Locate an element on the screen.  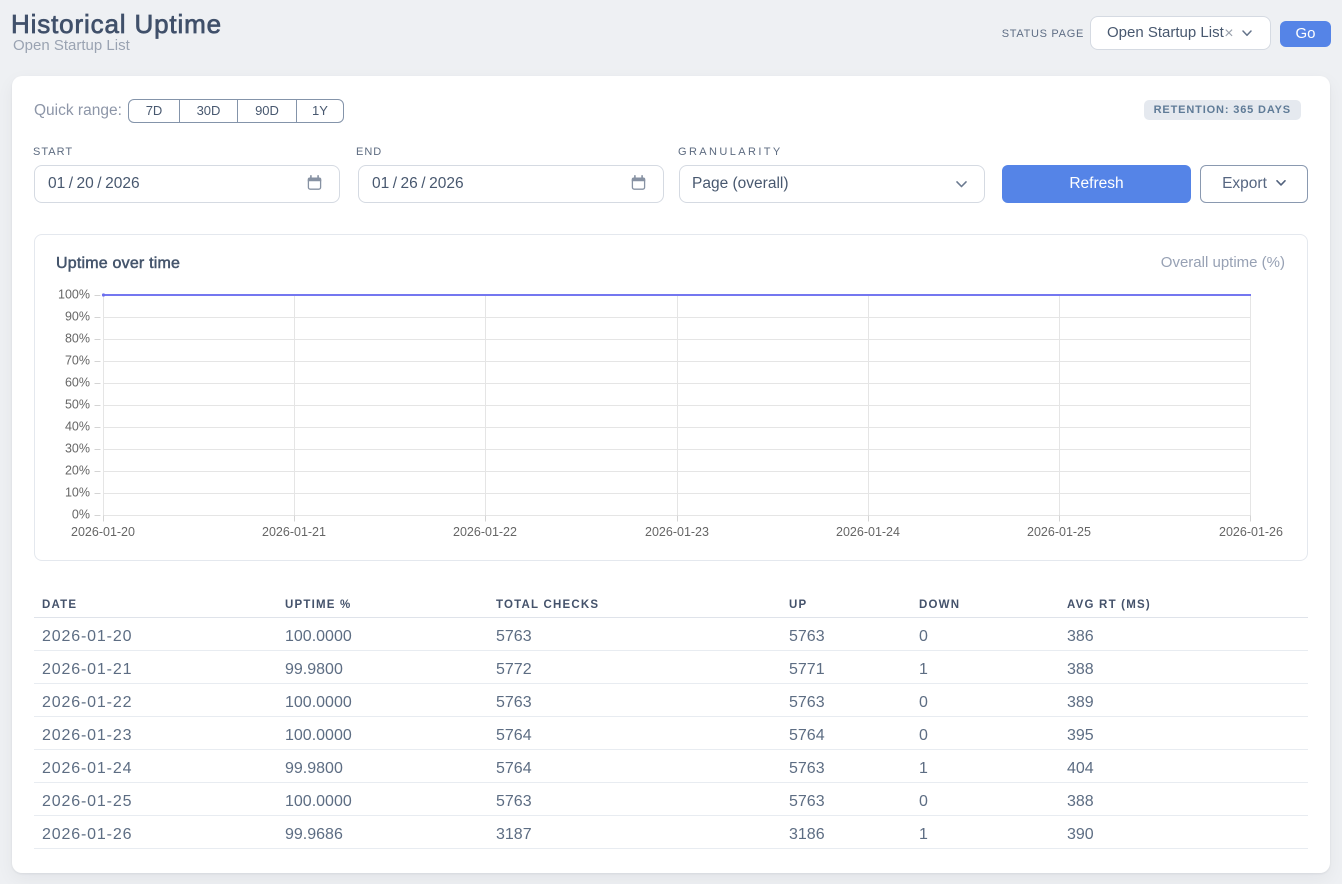
svg-text: 2026-01-21 is located at coordinates (294, 532).